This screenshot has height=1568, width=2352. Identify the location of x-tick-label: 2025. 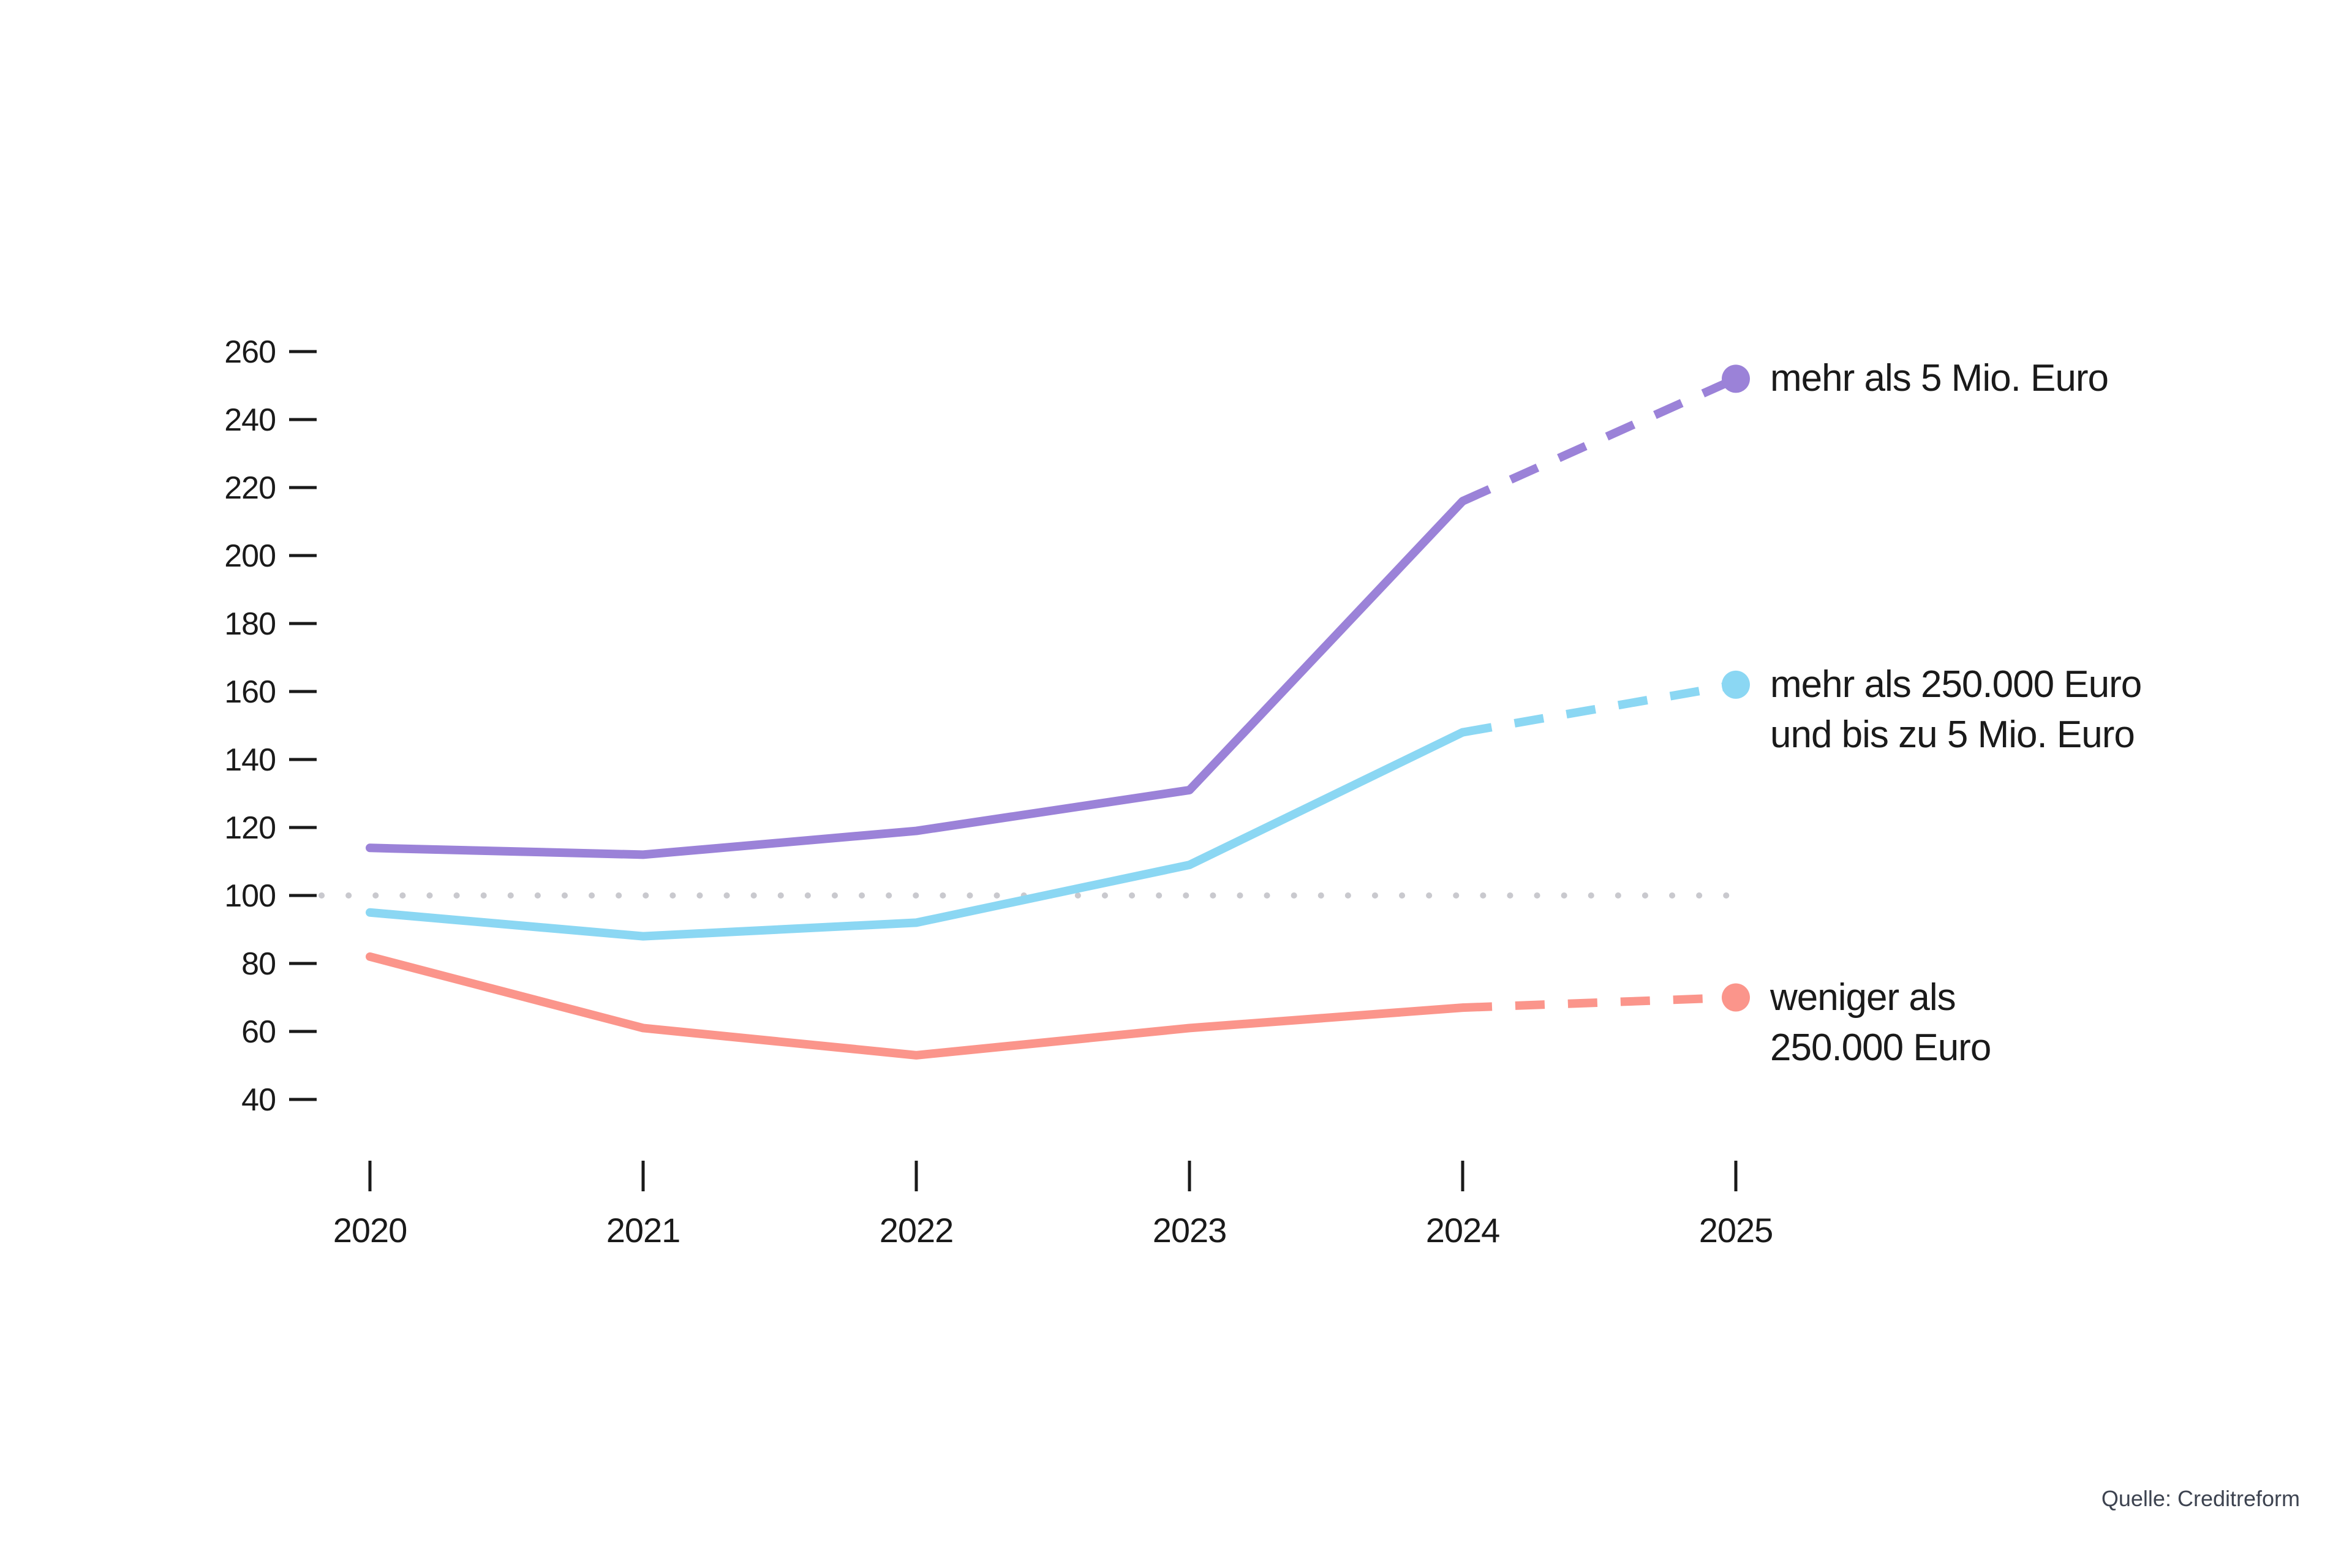
(1736, 1230).